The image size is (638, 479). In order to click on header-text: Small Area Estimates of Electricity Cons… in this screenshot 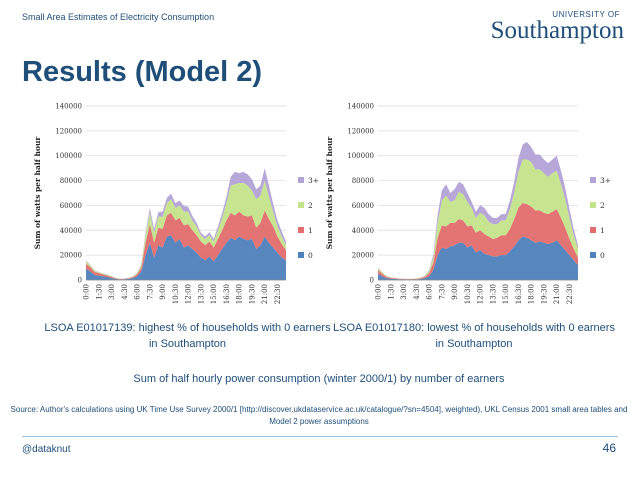, I will do `click(118, 17)`.